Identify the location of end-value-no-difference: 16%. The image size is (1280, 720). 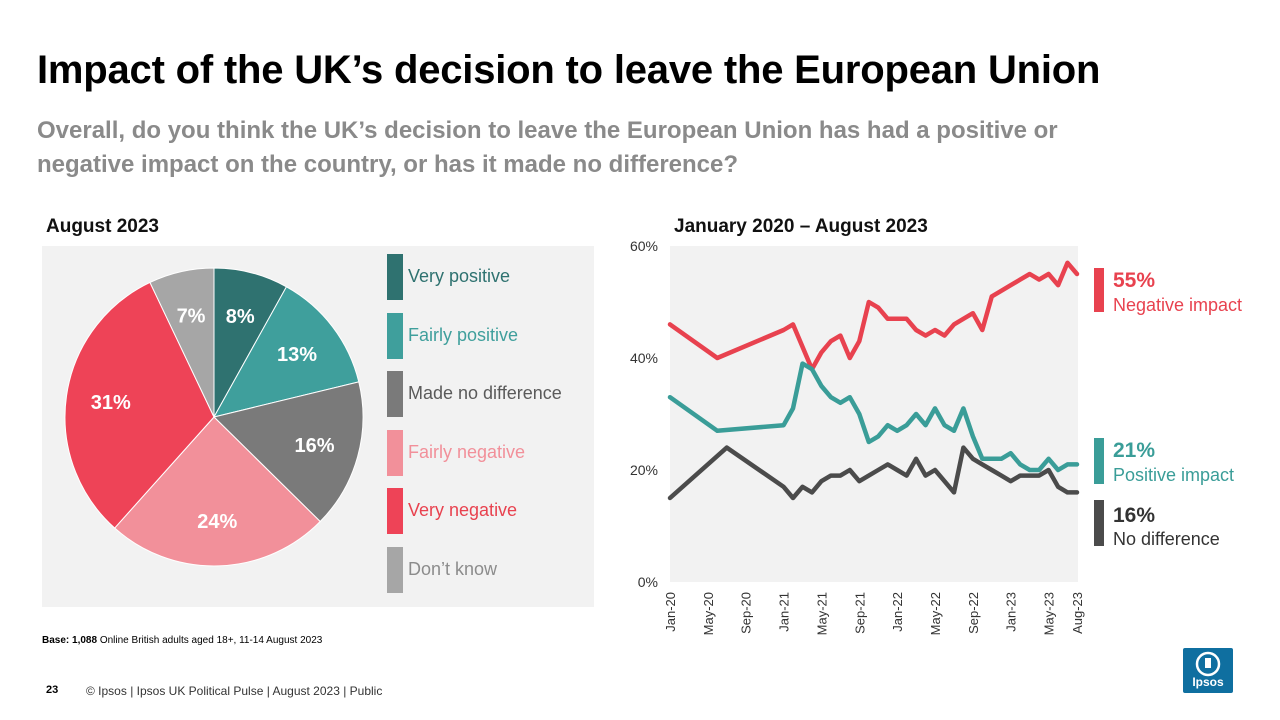
(1134, 515).